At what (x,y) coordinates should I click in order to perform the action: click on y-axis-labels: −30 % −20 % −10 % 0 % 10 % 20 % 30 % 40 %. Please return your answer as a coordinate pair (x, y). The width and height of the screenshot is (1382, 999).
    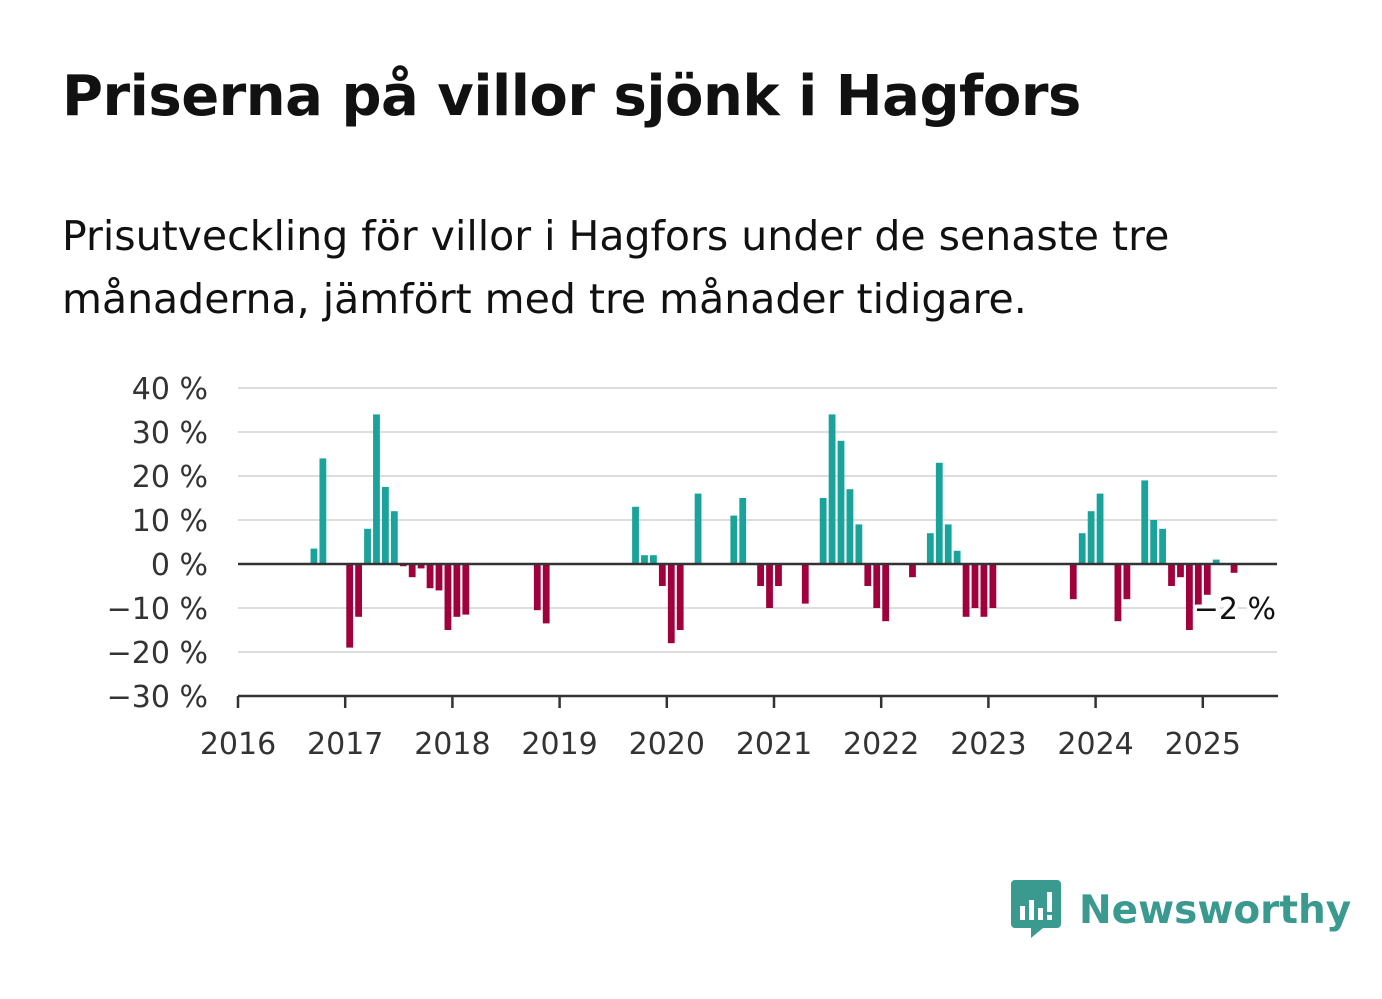
    Looking at the image, I should click on (157, 543).